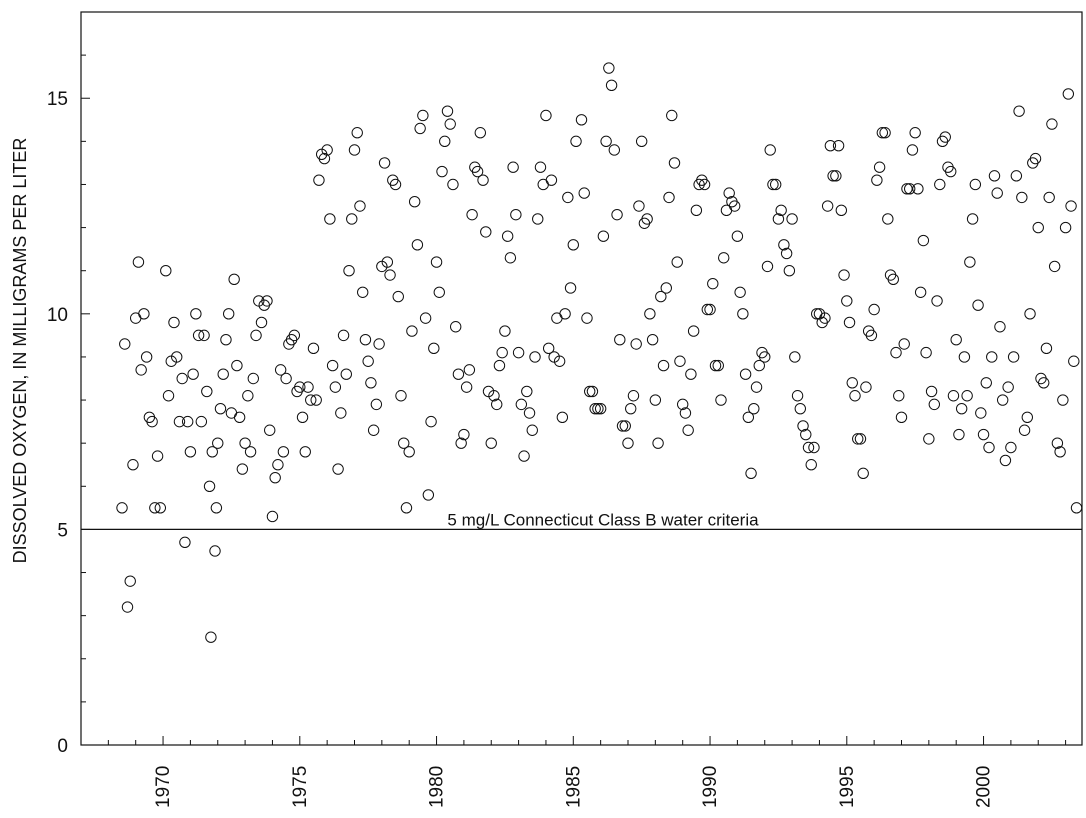  I want to click on x-tick-label: 1980, so click(437, 787).